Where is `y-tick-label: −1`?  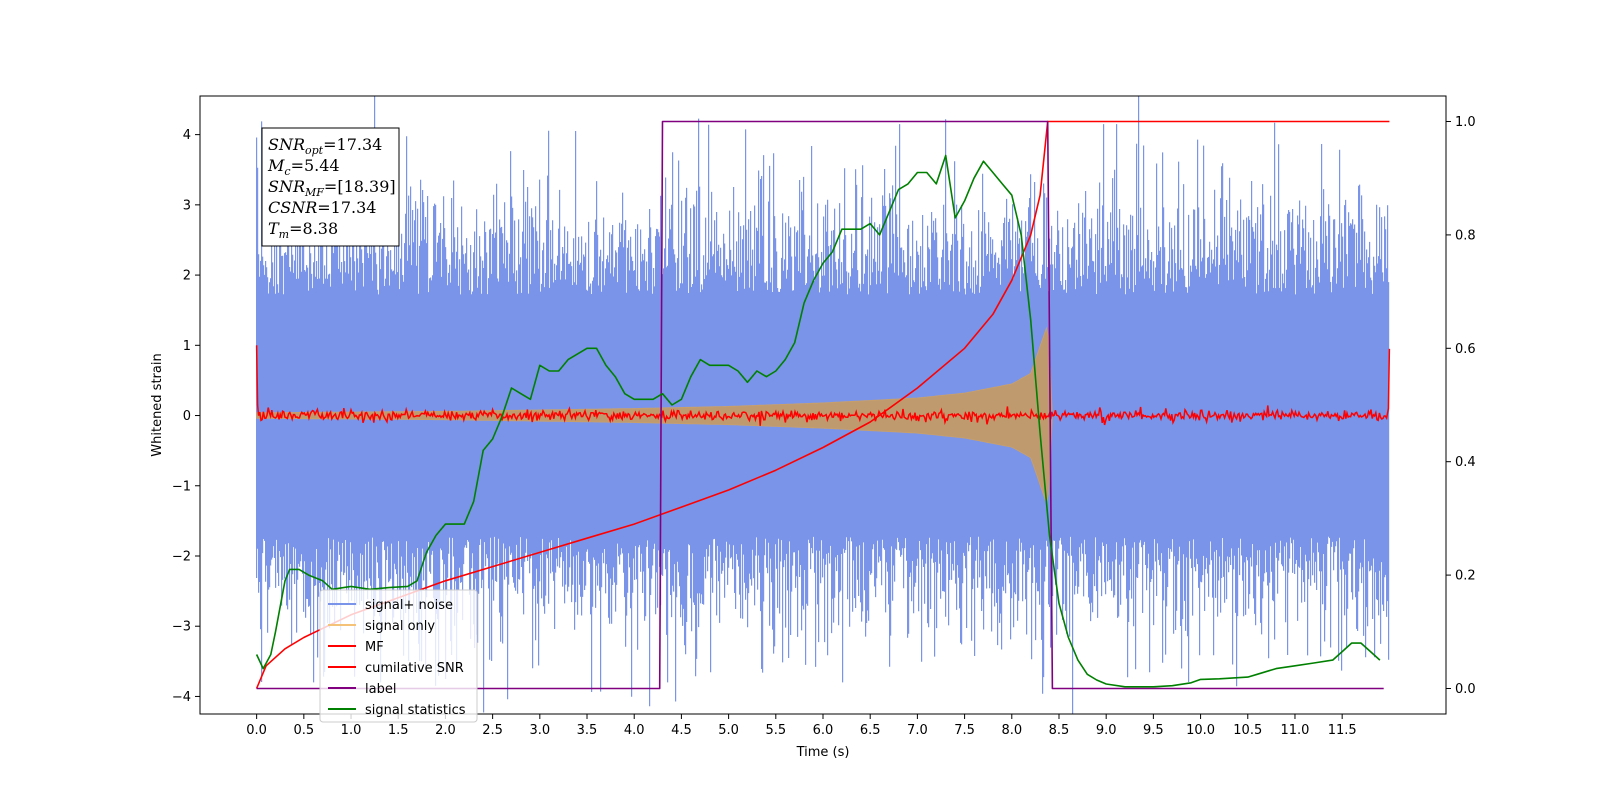 y-tick-label: −1 is located at coordinates (181, 486).